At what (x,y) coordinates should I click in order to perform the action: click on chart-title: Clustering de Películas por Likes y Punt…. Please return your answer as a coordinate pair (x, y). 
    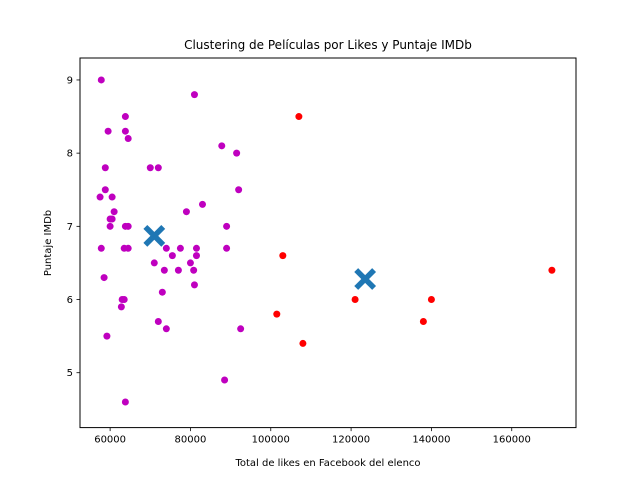
    Looking at the image, I should click on (328, 45).